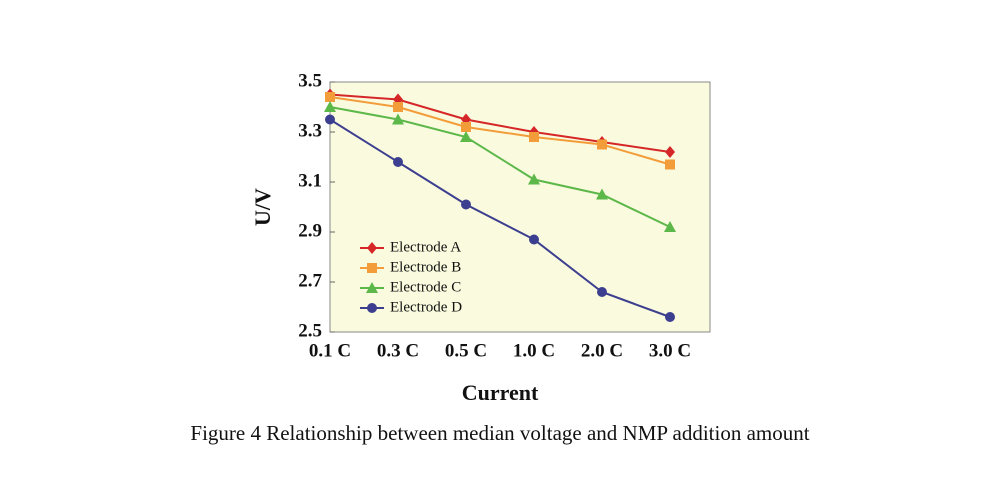  I want to click on x-tick-label: 0.1 C, so click(330, 350).